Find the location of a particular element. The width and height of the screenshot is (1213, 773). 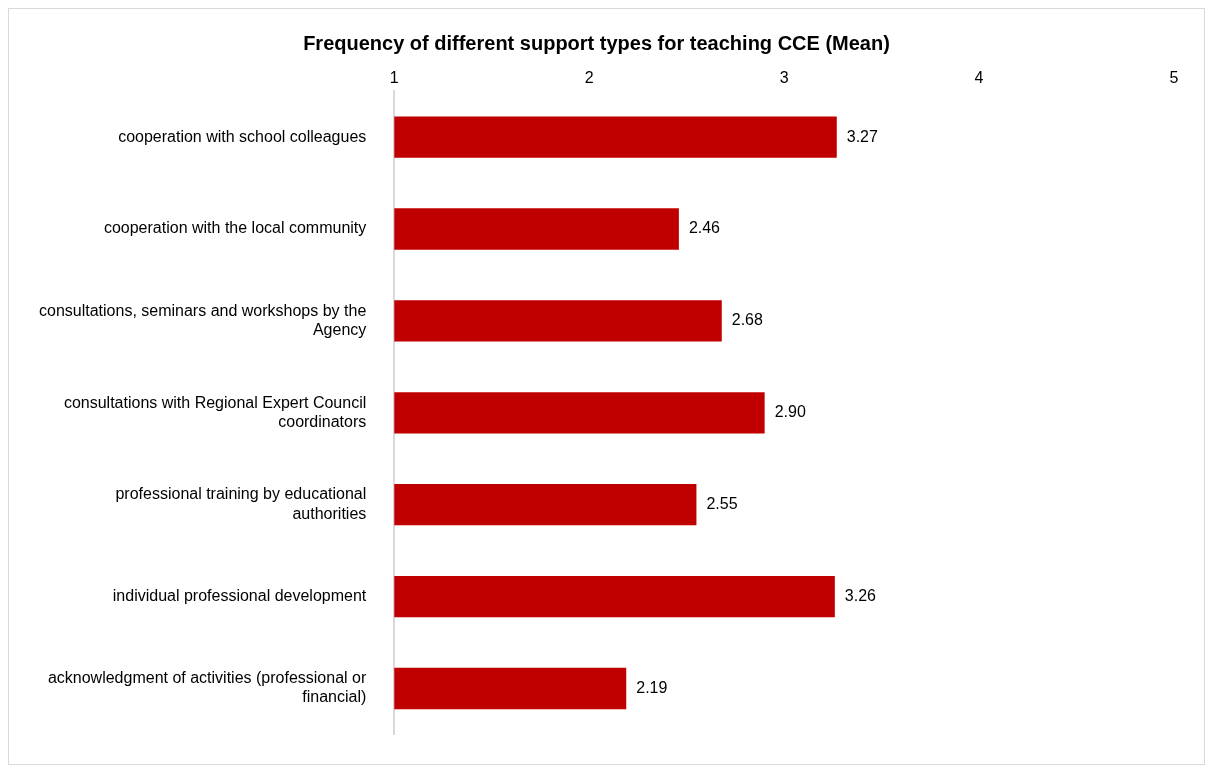

y-tick-label: professional training by educational authorities is located at coordinates (241, 503).